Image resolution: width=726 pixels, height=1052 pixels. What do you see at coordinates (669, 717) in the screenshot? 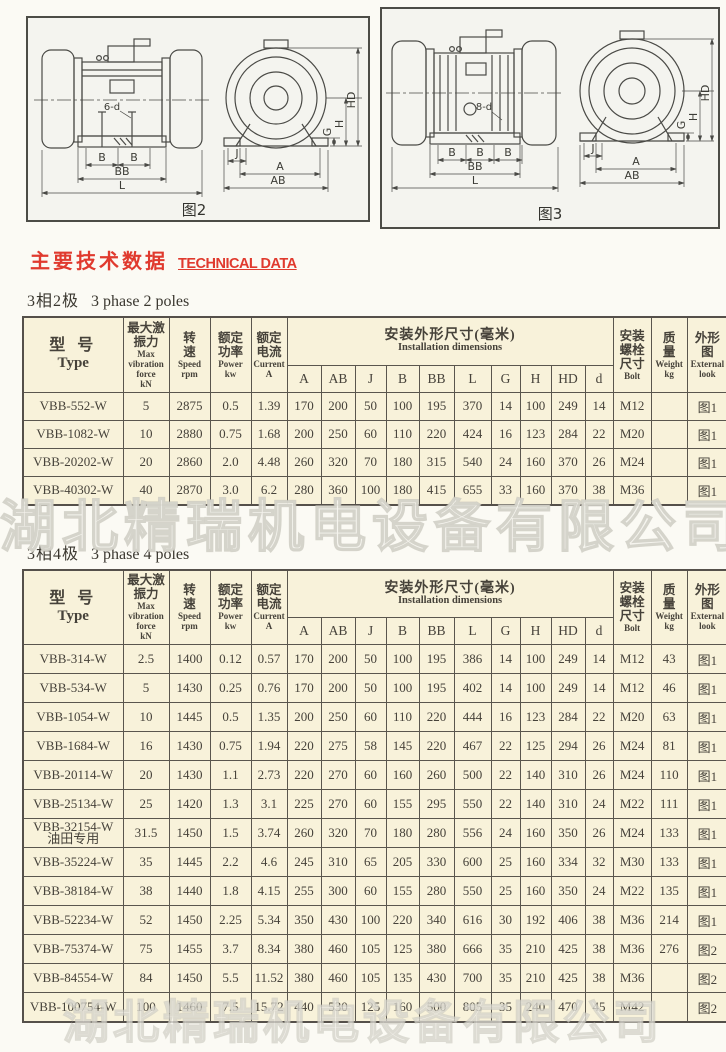
I see `value-cell: 63` at bounding box center [669, 717].